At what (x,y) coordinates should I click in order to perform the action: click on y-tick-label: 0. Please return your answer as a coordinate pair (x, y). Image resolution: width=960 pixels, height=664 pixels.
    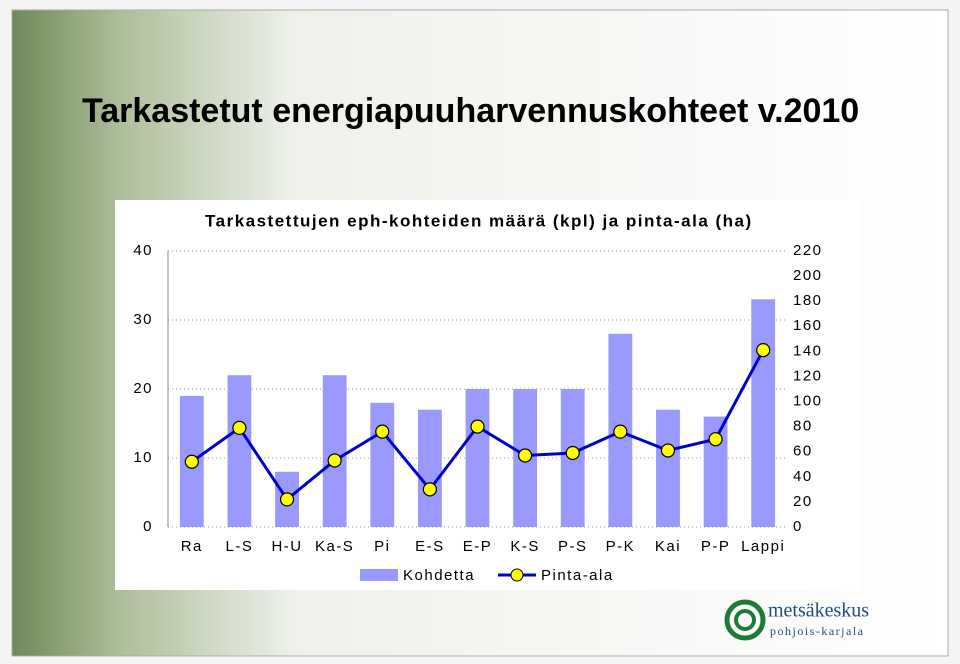
    Looking at the image, I should click on (148, 526).